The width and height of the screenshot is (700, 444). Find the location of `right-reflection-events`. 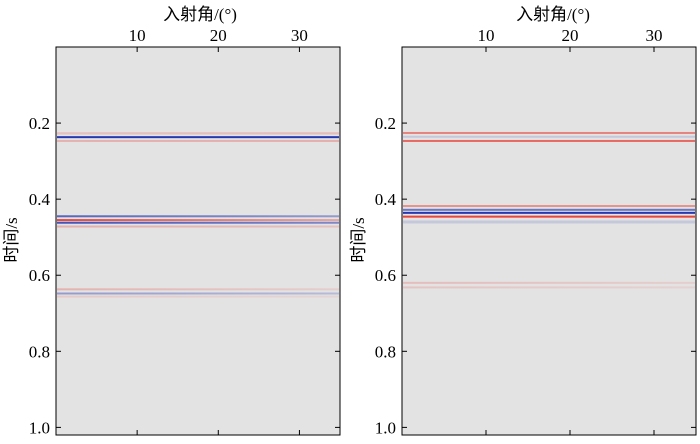

right-reflection-events is located at coordinates (549, 210).